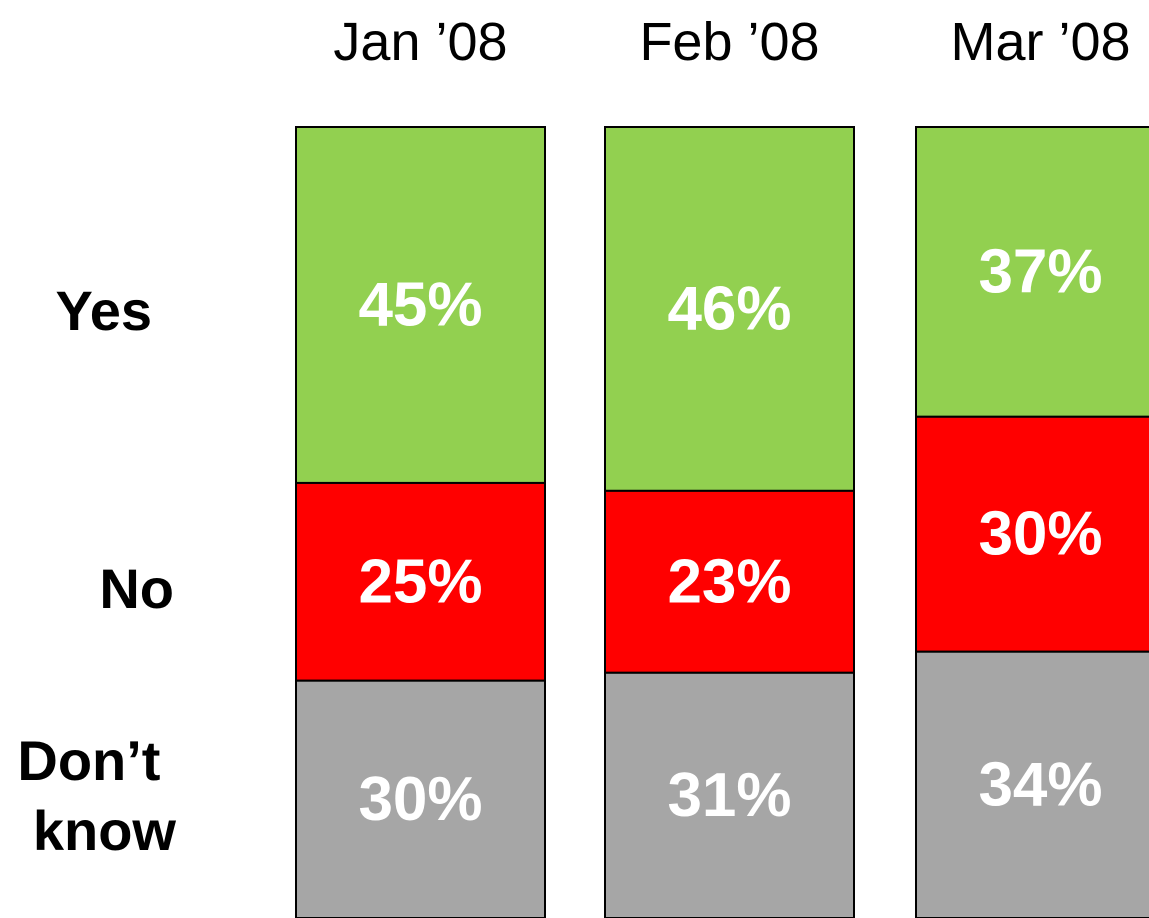  I want to click on row-label-yes: Yes, so click(103, 310).